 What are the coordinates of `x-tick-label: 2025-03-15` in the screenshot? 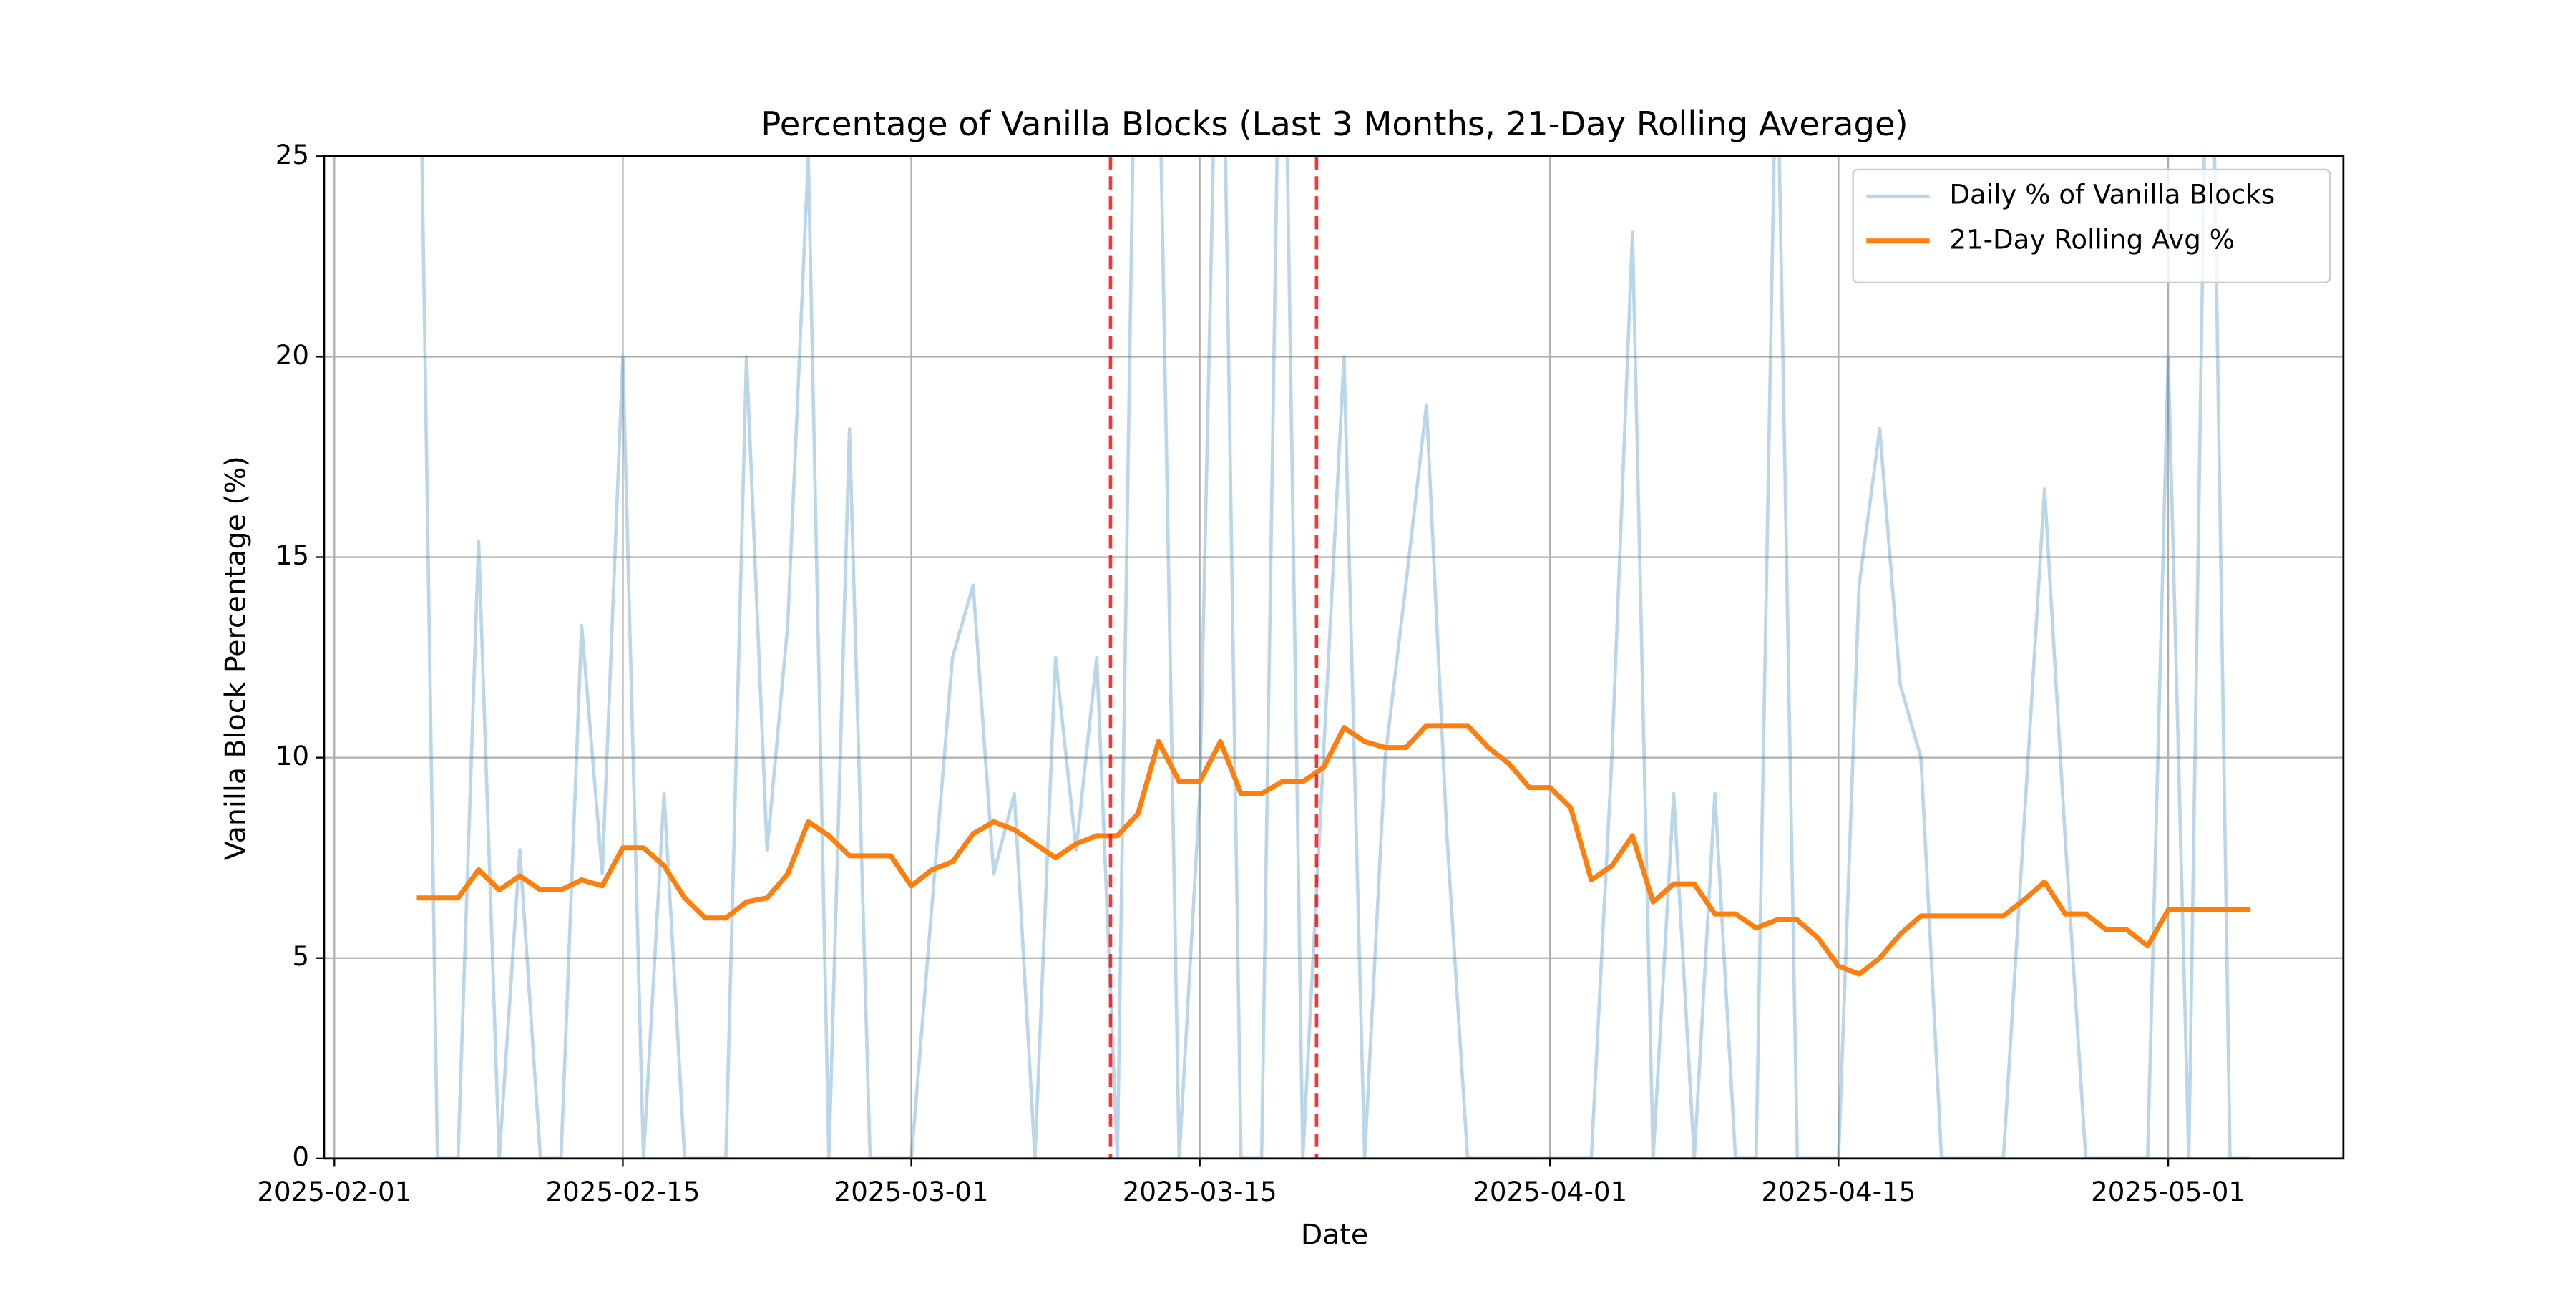 It's located at (1200, 1191).